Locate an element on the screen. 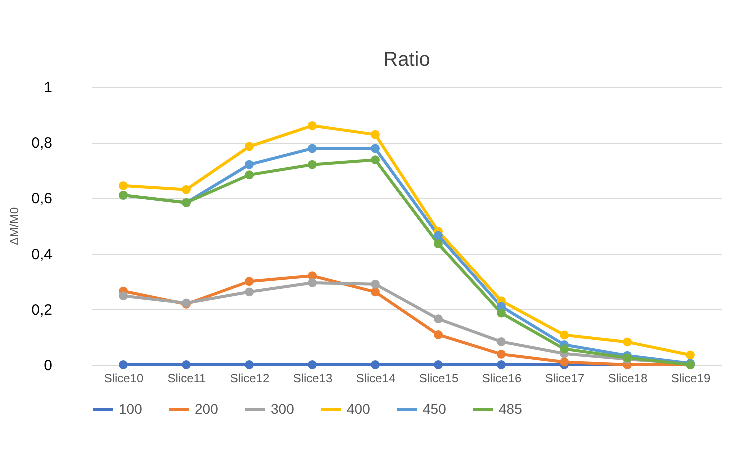  legend-label: 200 is located at coordinates (207, 408).